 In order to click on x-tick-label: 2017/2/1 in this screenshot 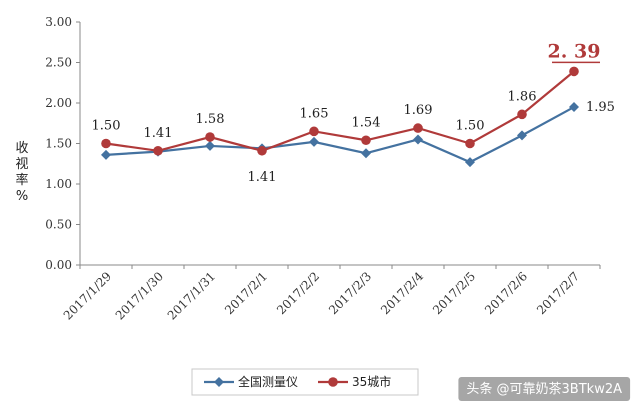, I will do `click(246, 293)`.